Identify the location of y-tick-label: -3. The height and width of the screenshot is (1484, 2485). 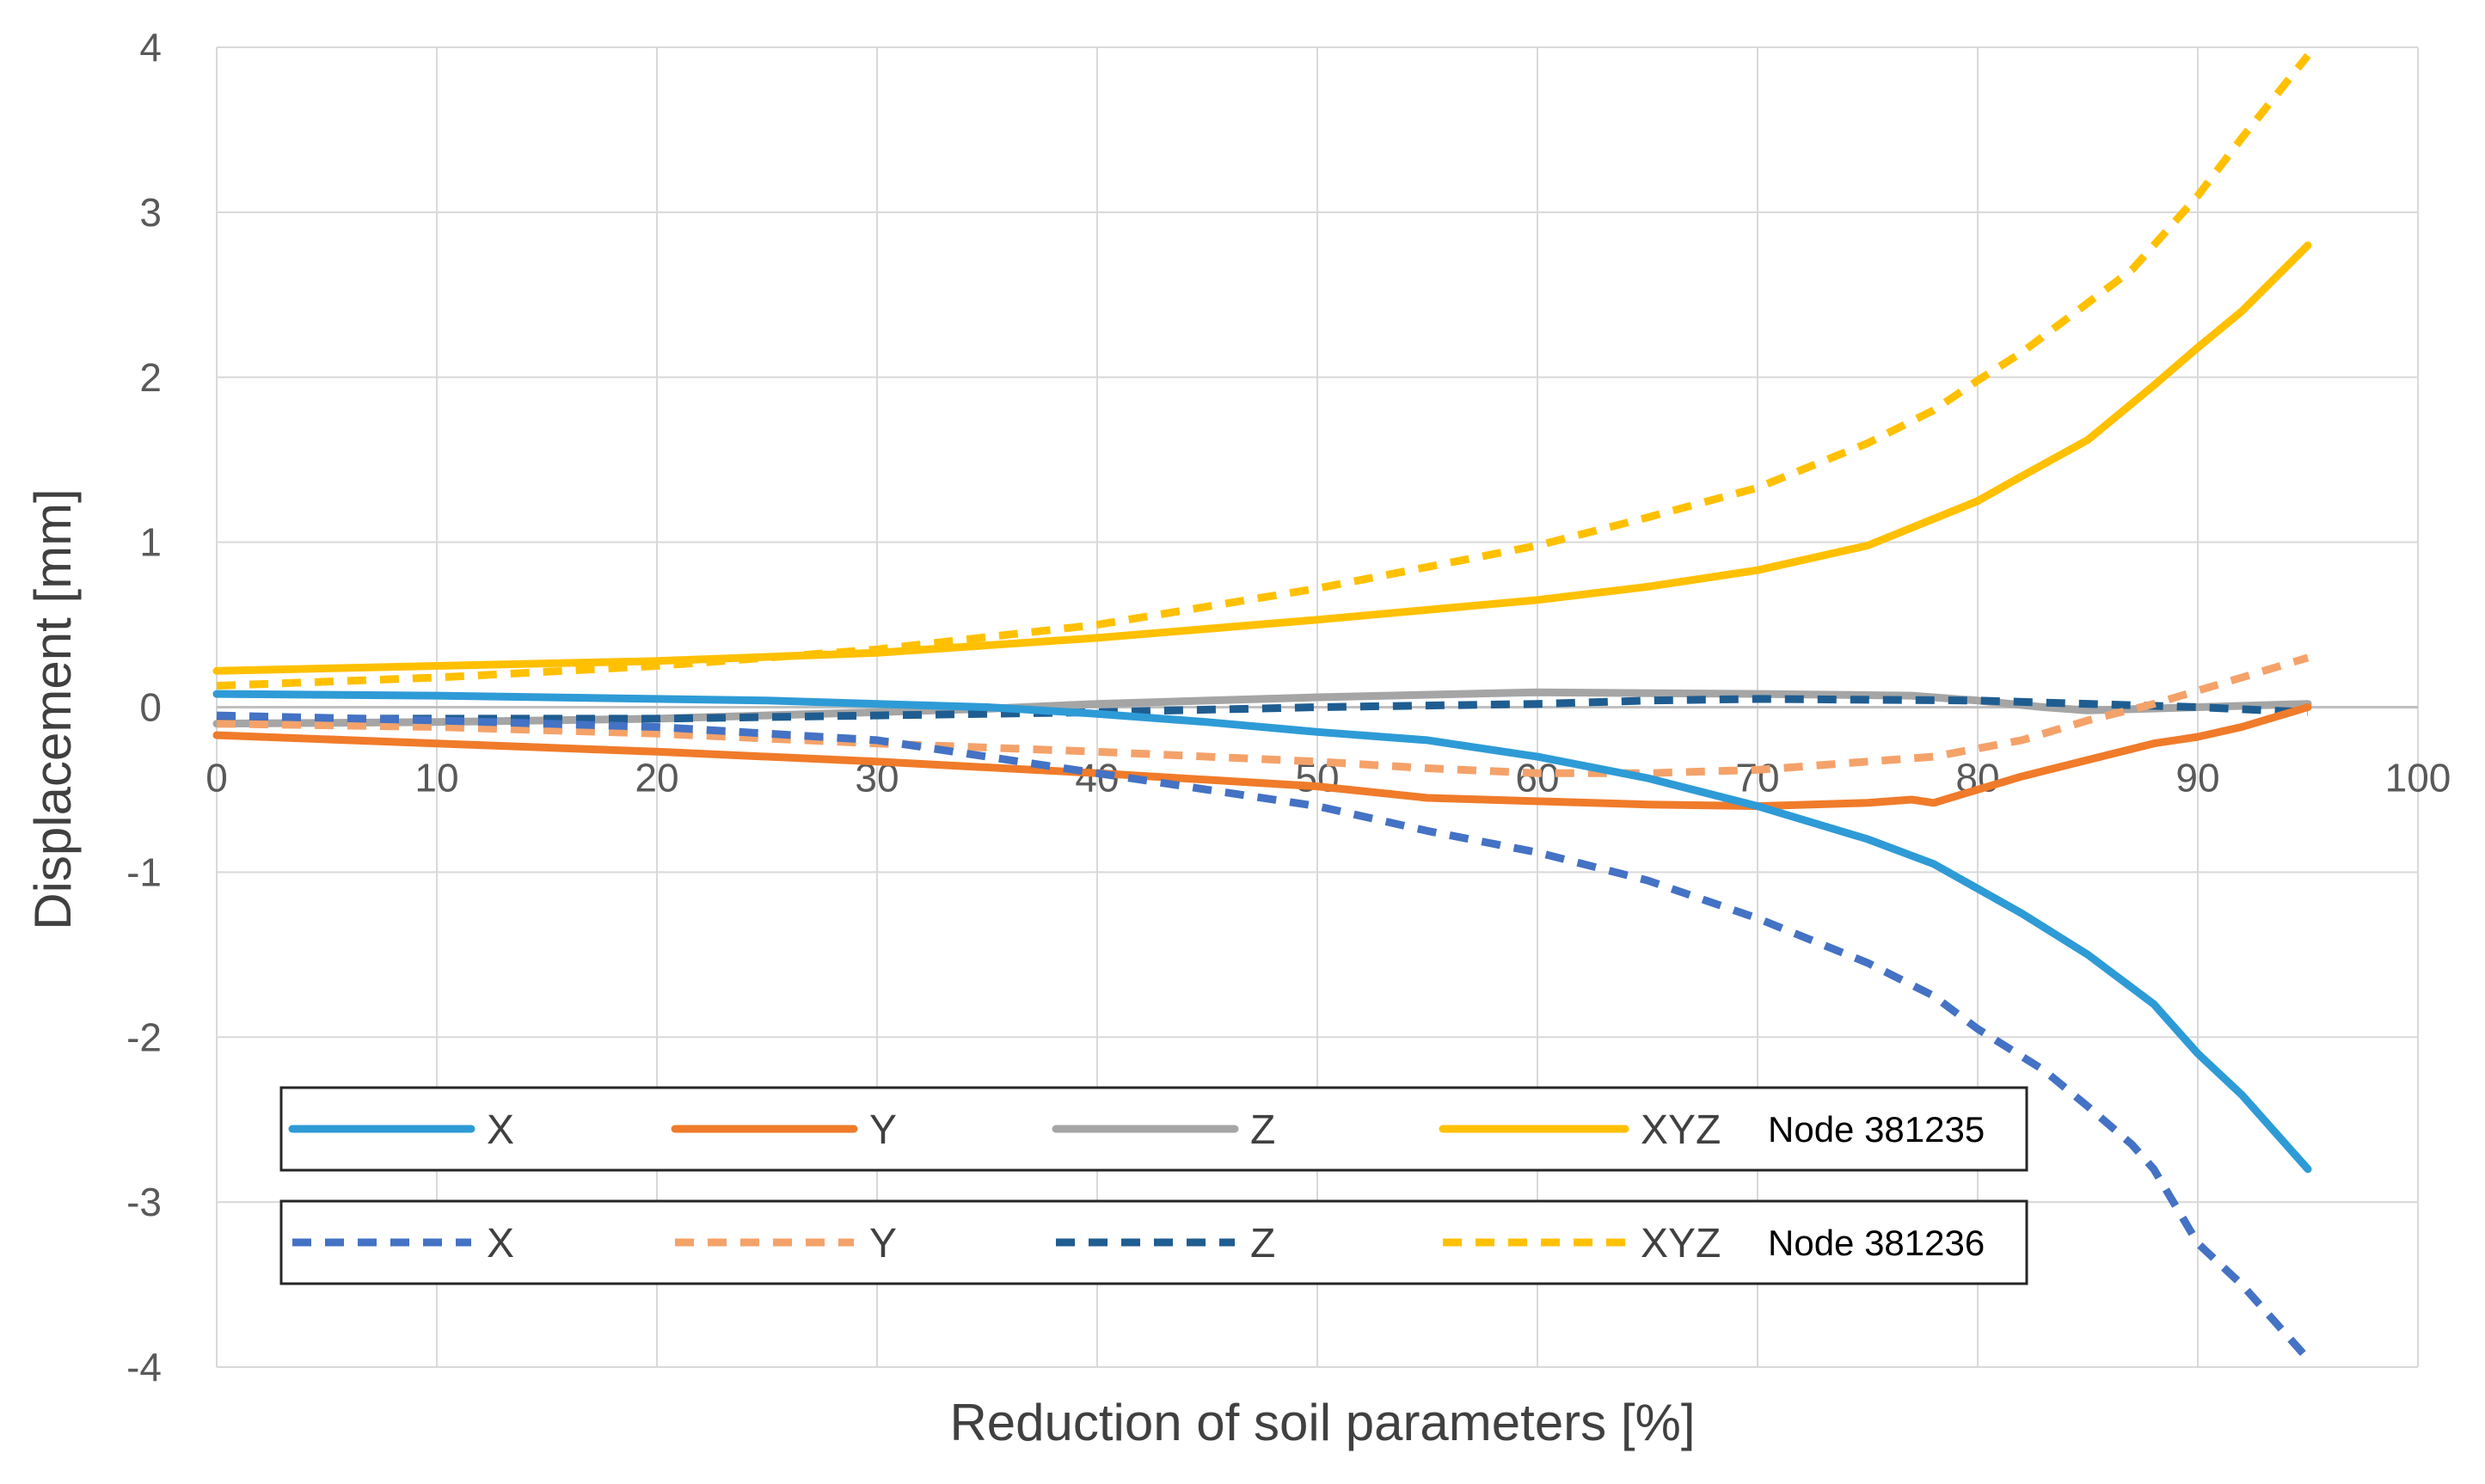
(144, 1202).